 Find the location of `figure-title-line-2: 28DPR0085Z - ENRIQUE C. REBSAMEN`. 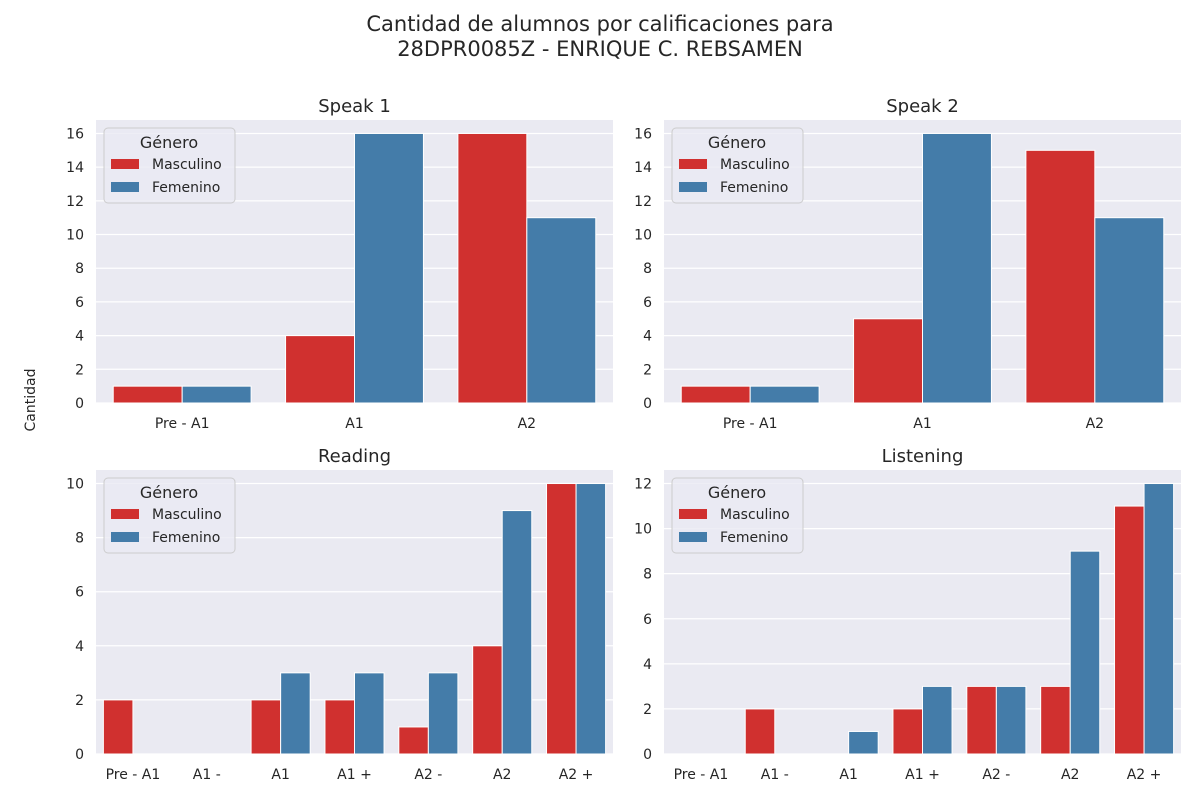

figure-title-line-2: 28DPR0085Z - ENRIQUE C. REBSAMEN is located at coordinates (600, 49).